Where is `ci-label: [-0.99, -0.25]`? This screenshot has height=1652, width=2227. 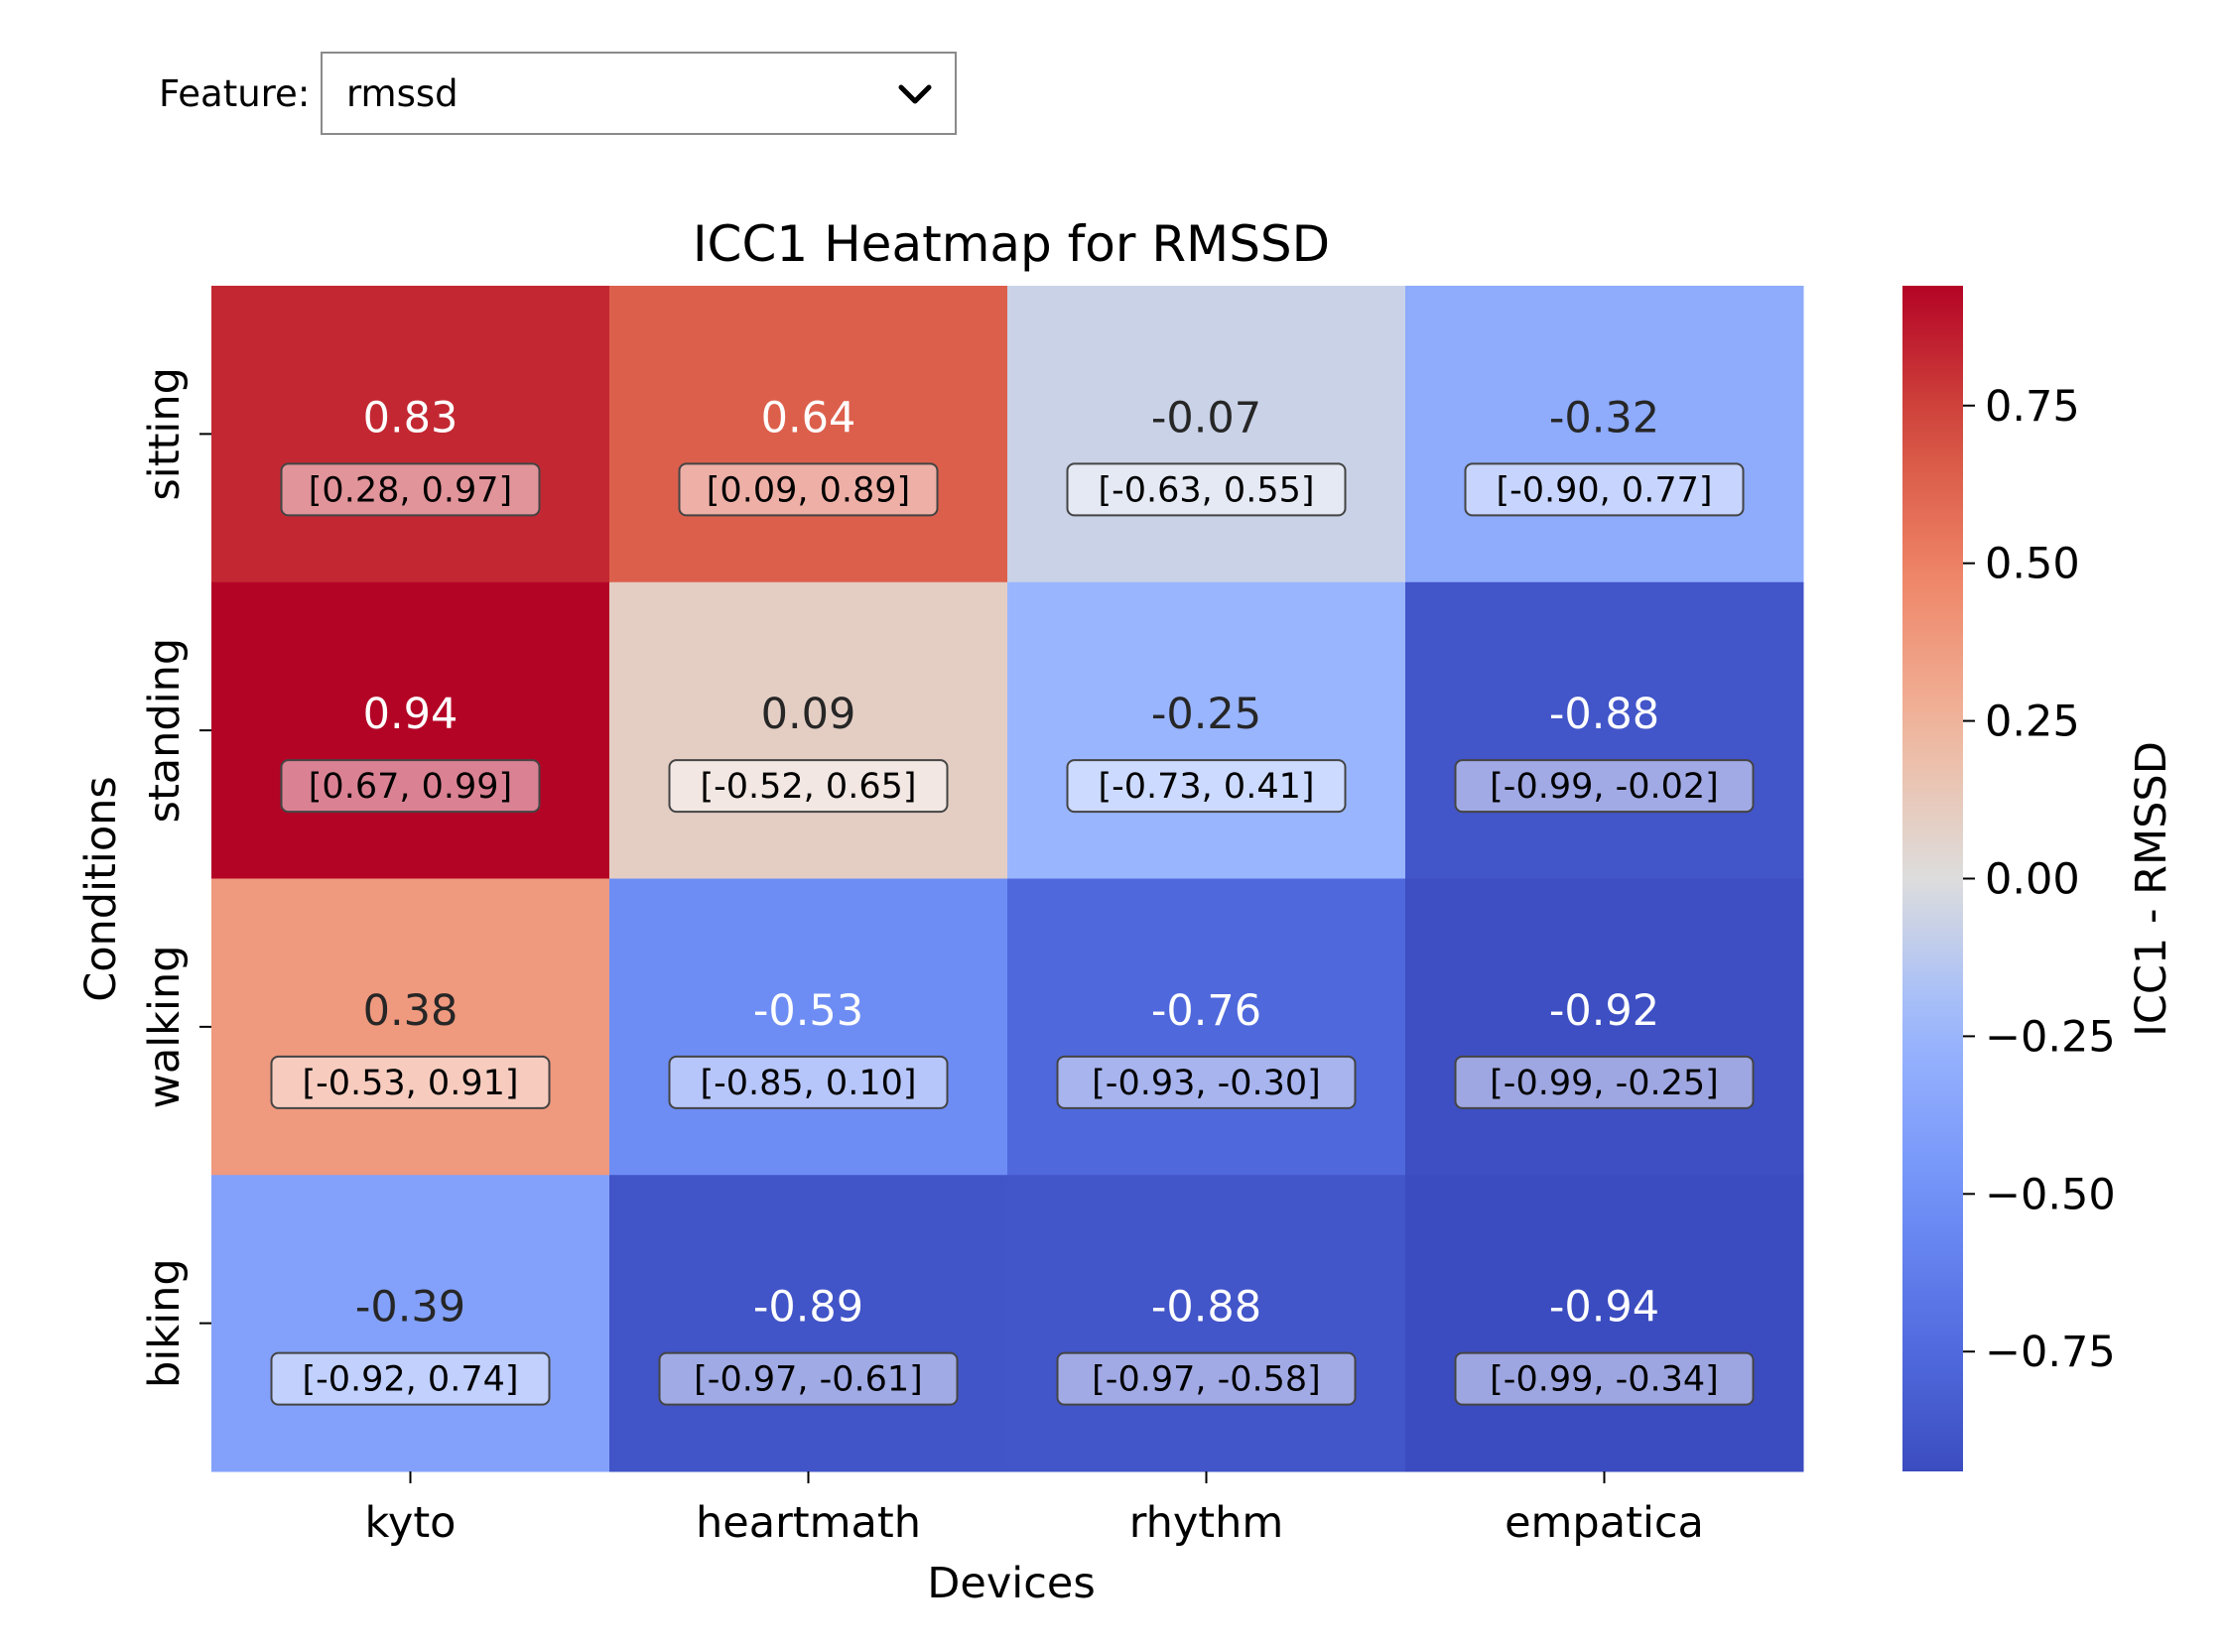
ci-label: [-0.99, -0.25] is located at coordinates (1604, 1083).